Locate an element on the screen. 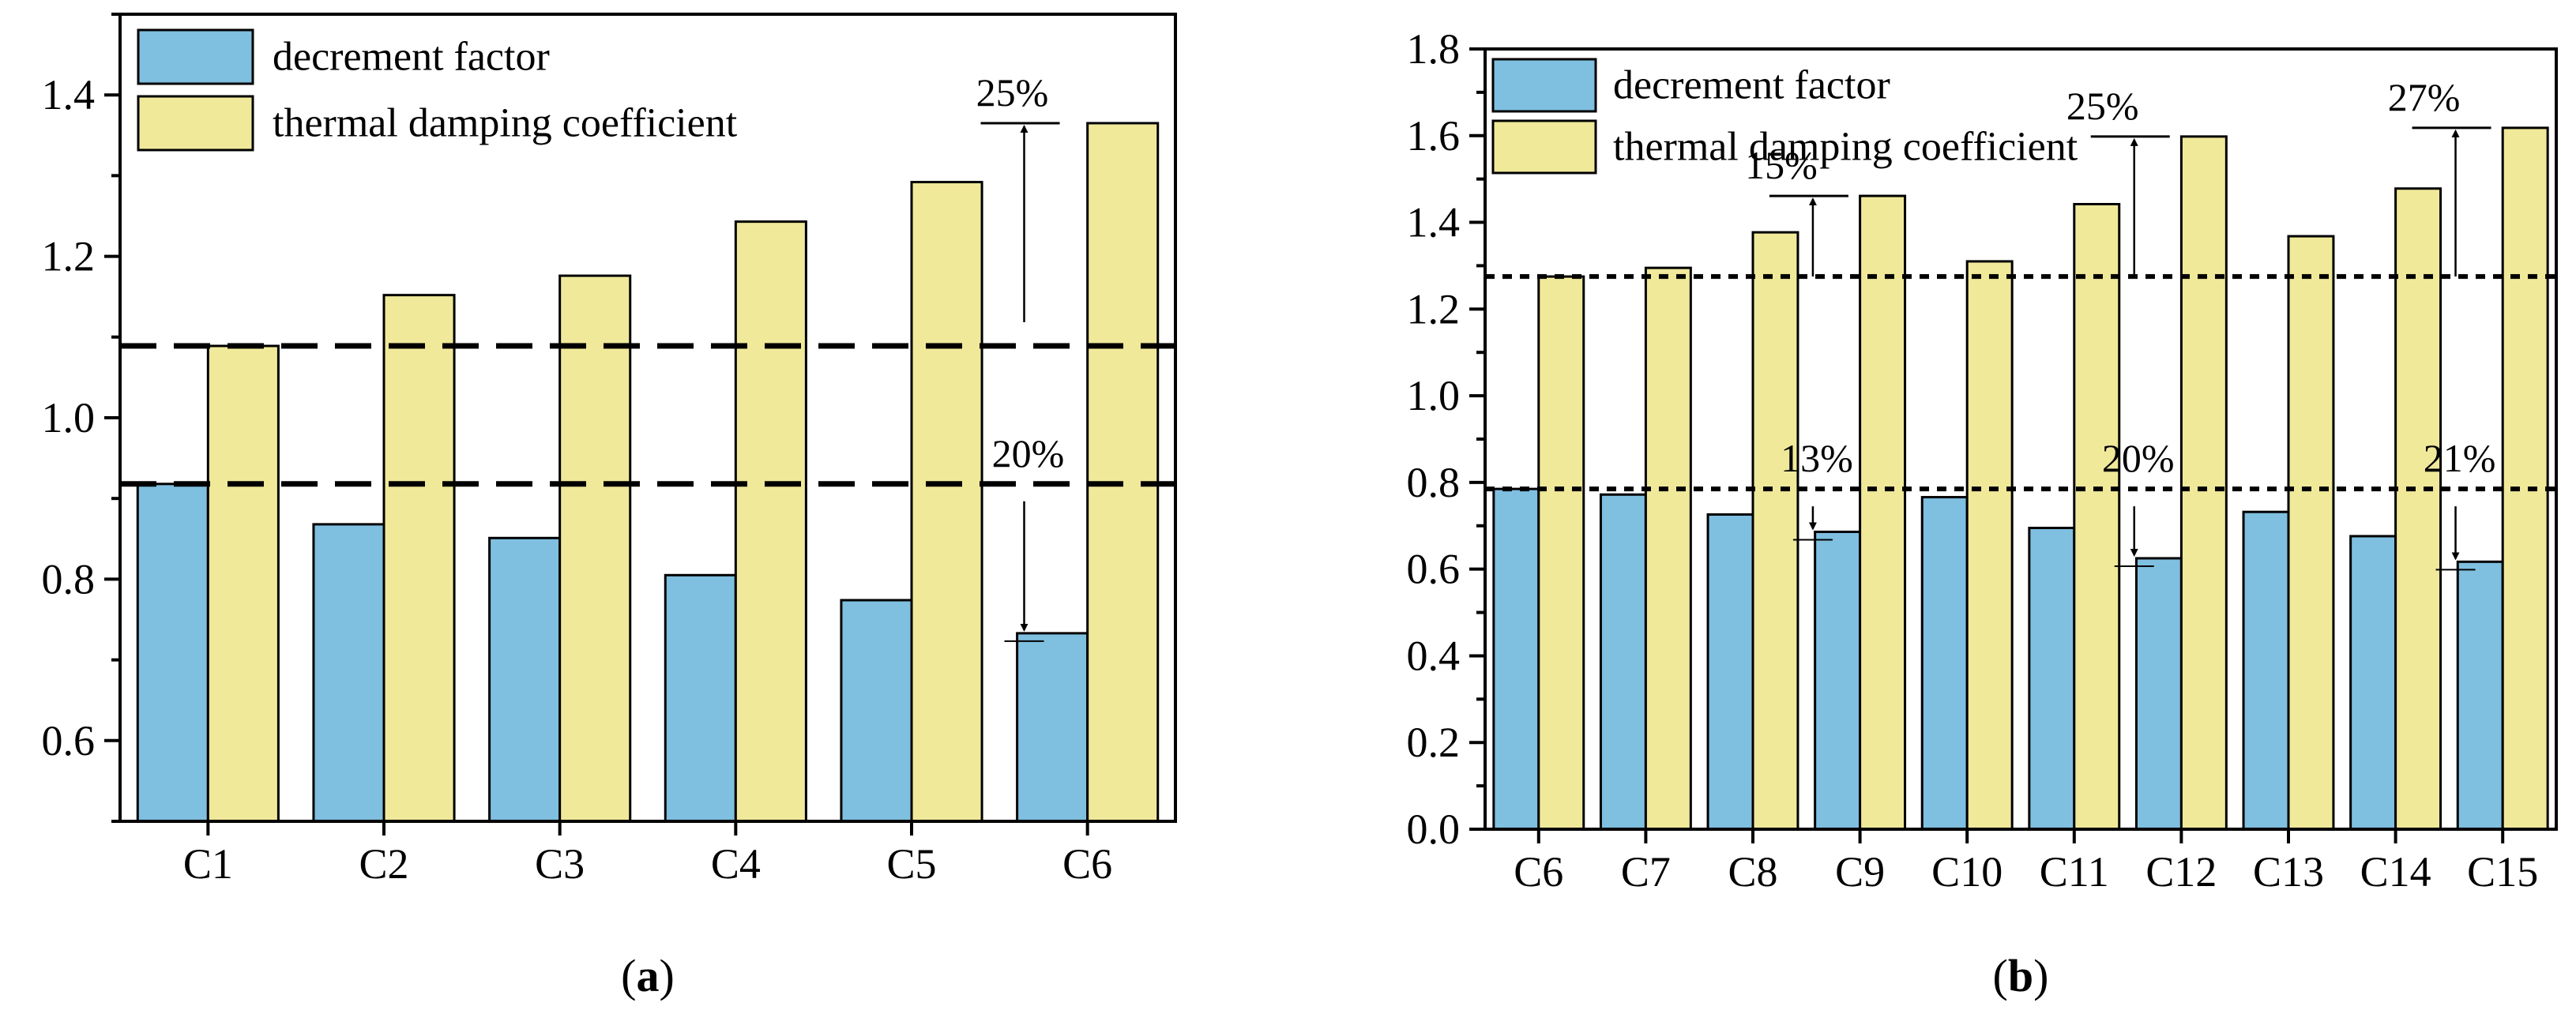  x-tick-label-C12: C12 is located at coordinates (2181, 872).